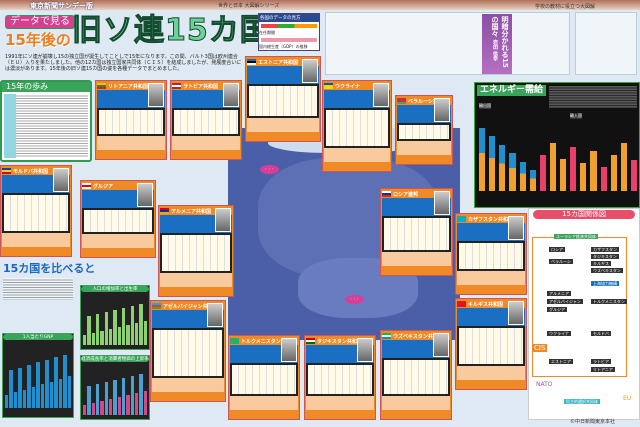 The image size is (640, 427). I want to click on country-card-title: タジキスタン共和国, so click(340, 341).